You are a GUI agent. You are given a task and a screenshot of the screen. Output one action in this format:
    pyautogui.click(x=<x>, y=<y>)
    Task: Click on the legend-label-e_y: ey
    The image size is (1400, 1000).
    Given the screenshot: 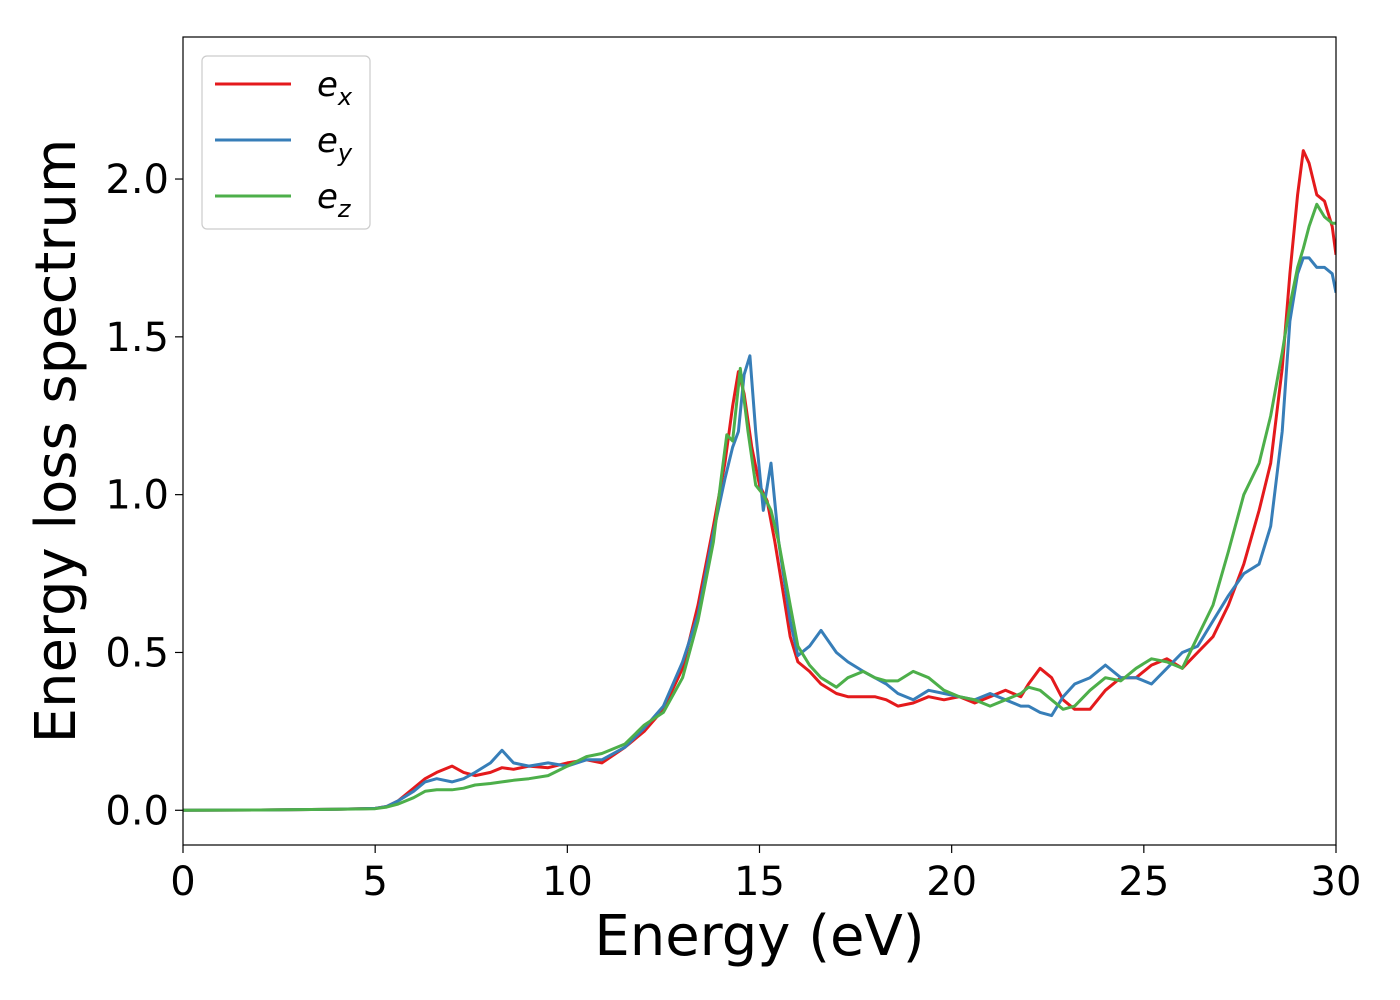 What is the action you would take?
    pyautogui.click(x=335, y=144)
    